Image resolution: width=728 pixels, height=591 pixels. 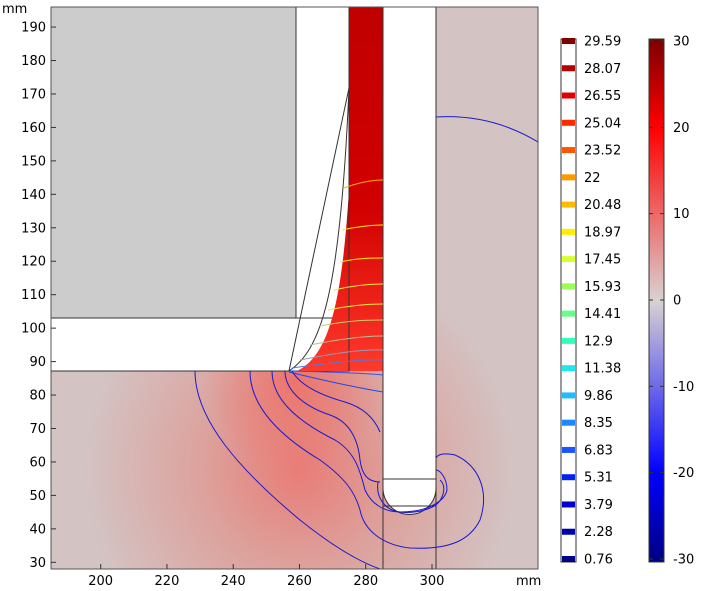 I want to click on x-tick-label: 260, so click(x=299, y=581).